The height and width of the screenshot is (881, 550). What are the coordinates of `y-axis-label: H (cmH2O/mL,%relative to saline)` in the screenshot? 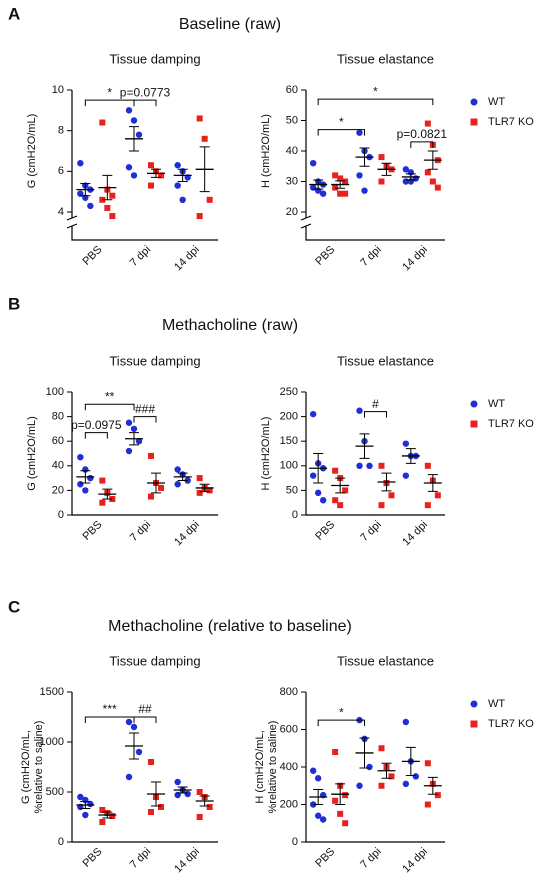 It's located at (266, 767).